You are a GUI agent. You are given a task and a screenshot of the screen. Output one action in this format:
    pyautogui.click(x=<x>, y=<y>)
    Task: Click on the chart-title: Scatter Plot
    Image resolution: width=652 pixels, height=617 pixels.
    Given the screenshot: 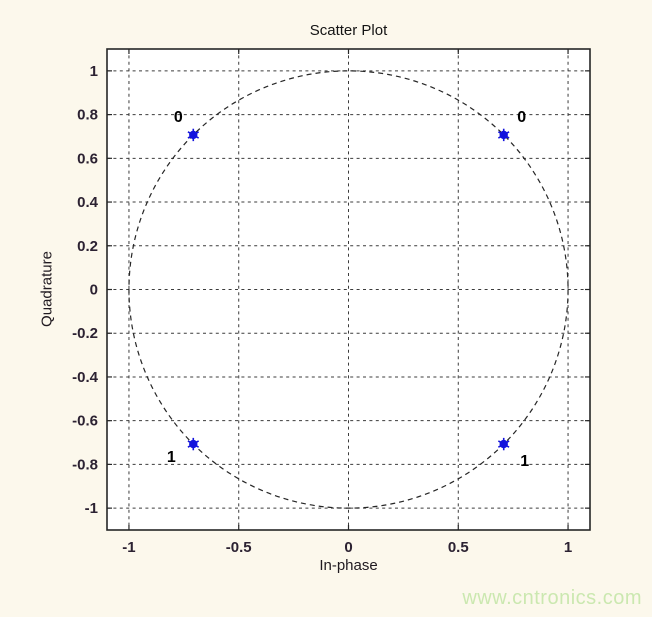 What is the action you would take?
    pyautogui.click(x=348, y=30)
    